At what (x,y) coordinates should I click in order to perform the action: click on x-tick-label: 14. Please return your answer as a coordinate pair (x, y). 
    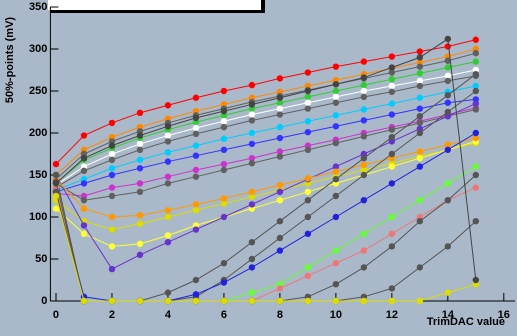
    Looking at the image, I should click on (448, 315).